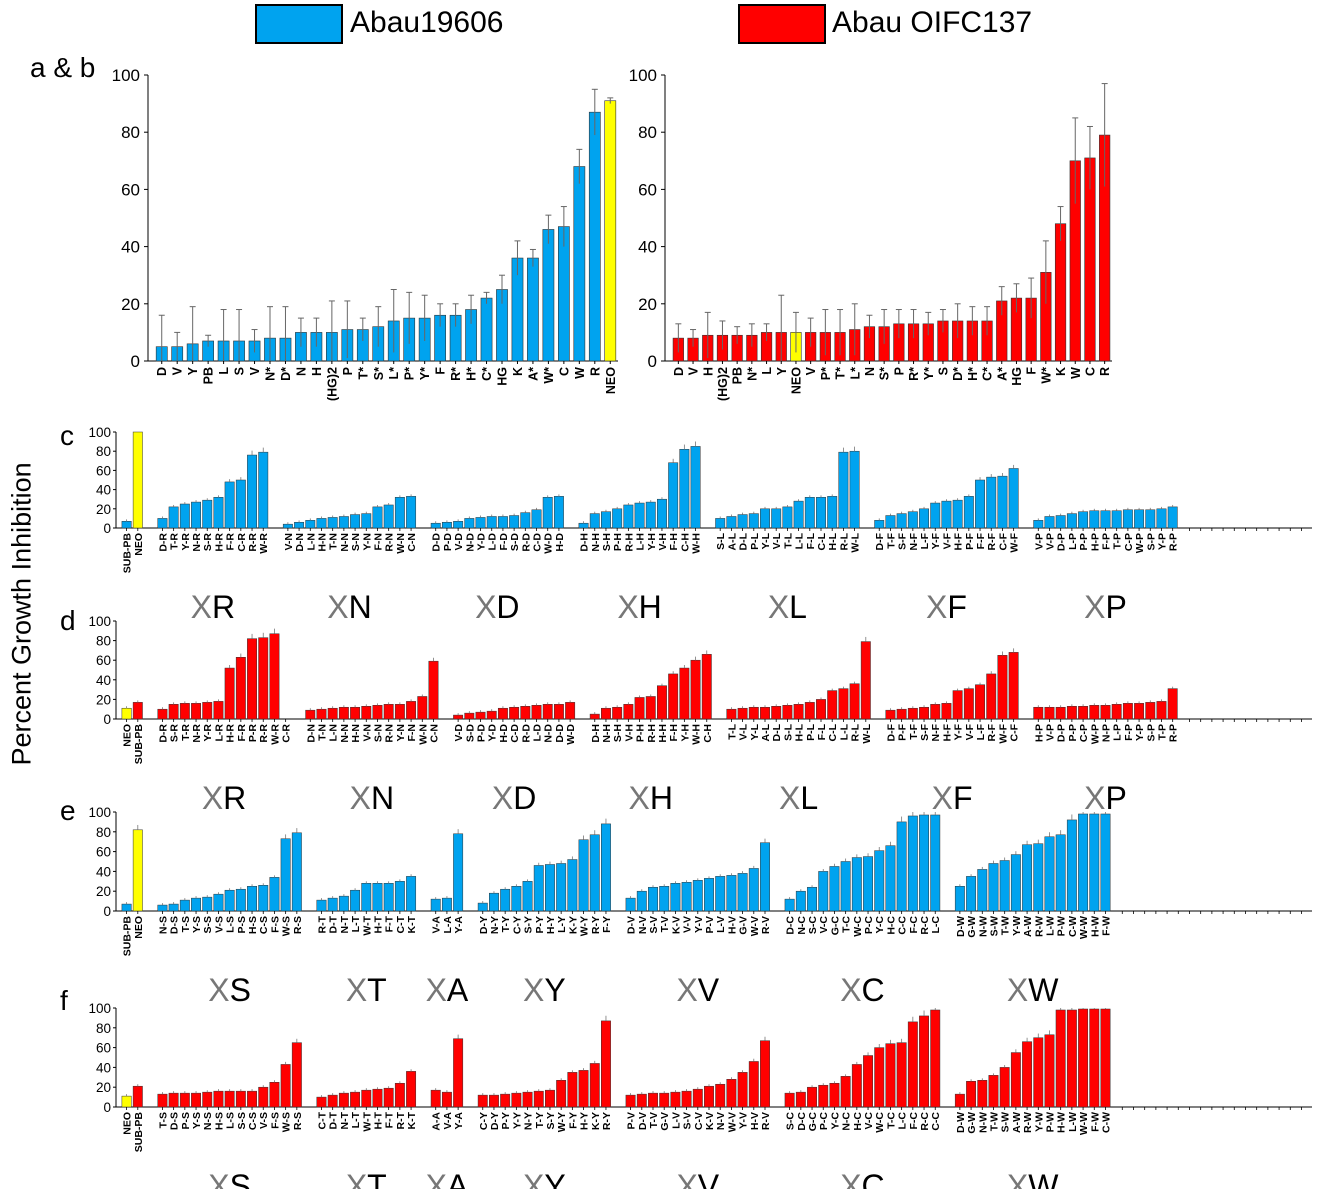 The height and width of the screenshot is (1189, 1325). I want to click on x-tick-label-c: NEO, so click(139, 544).